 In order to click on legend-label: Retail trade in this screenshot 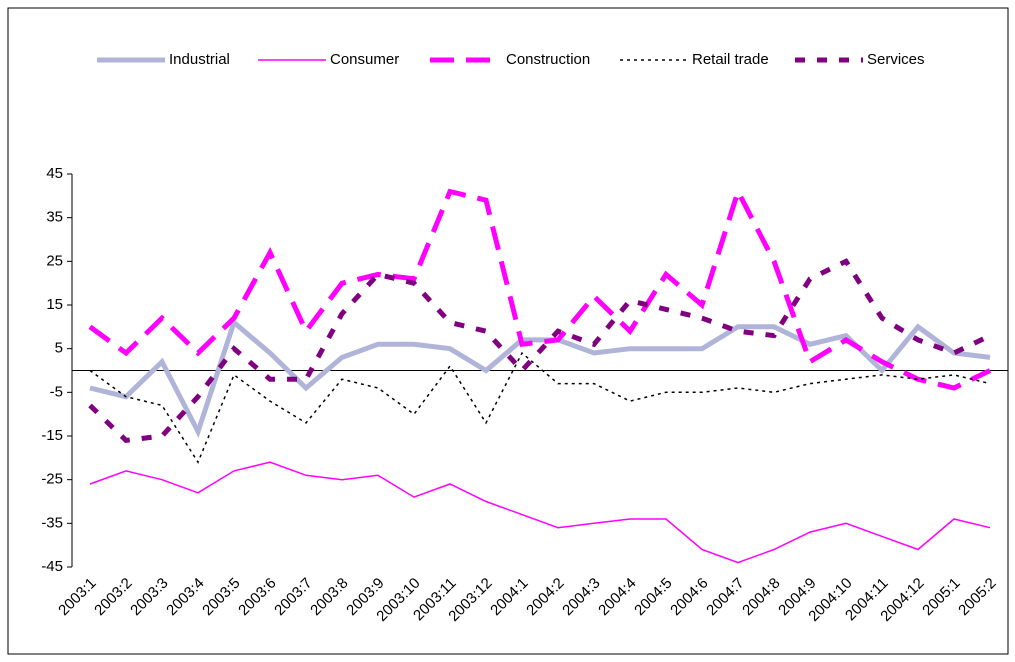, I will do `click(730, 59)`.